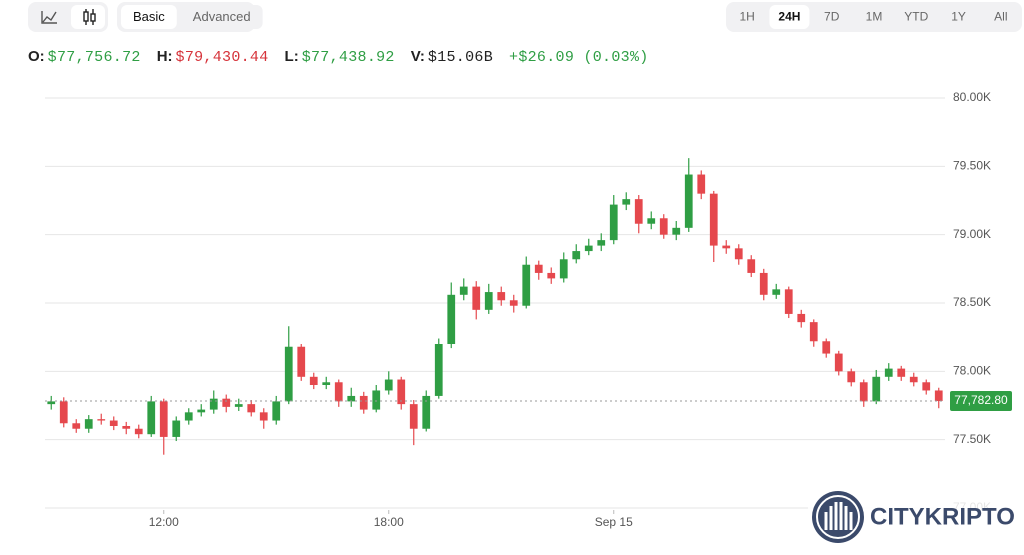 The height and width of the screenshot is (555, 1024). I want to click on stat-value: $79,430.44, so click(222, 57).